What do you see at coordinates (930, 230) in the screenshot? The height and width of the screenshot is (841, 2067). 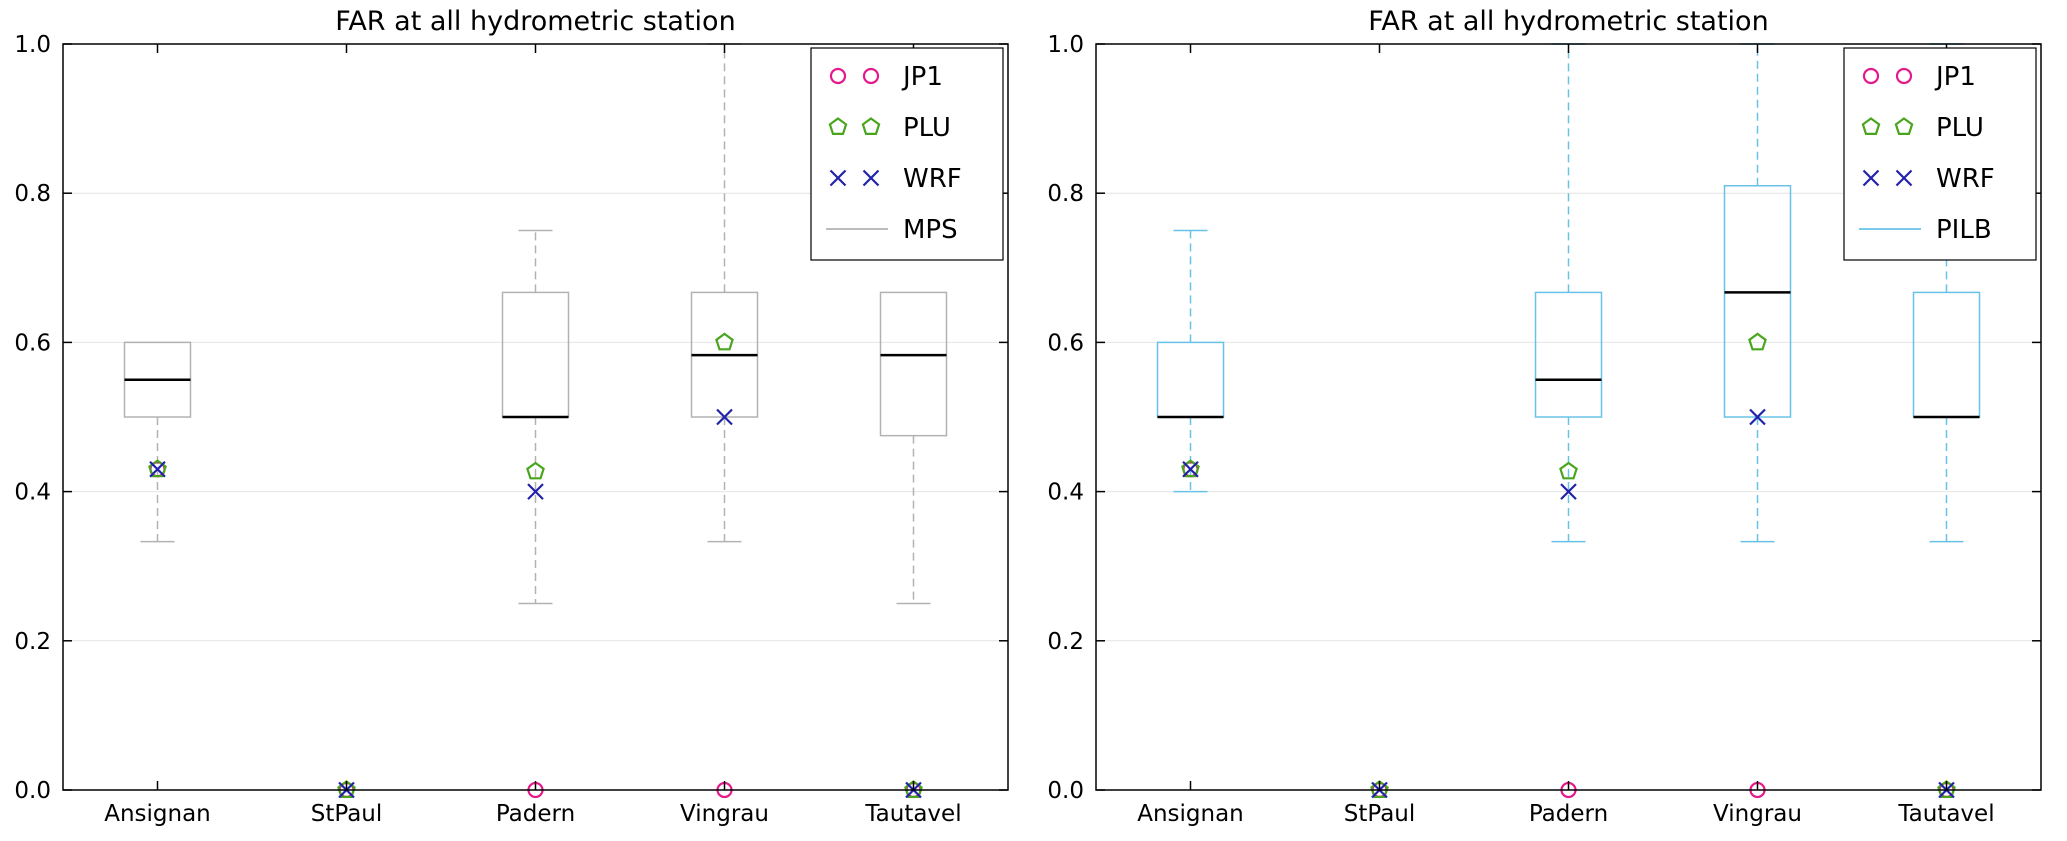 I see `legend-label: MPS` at bounding box center [930, 230].